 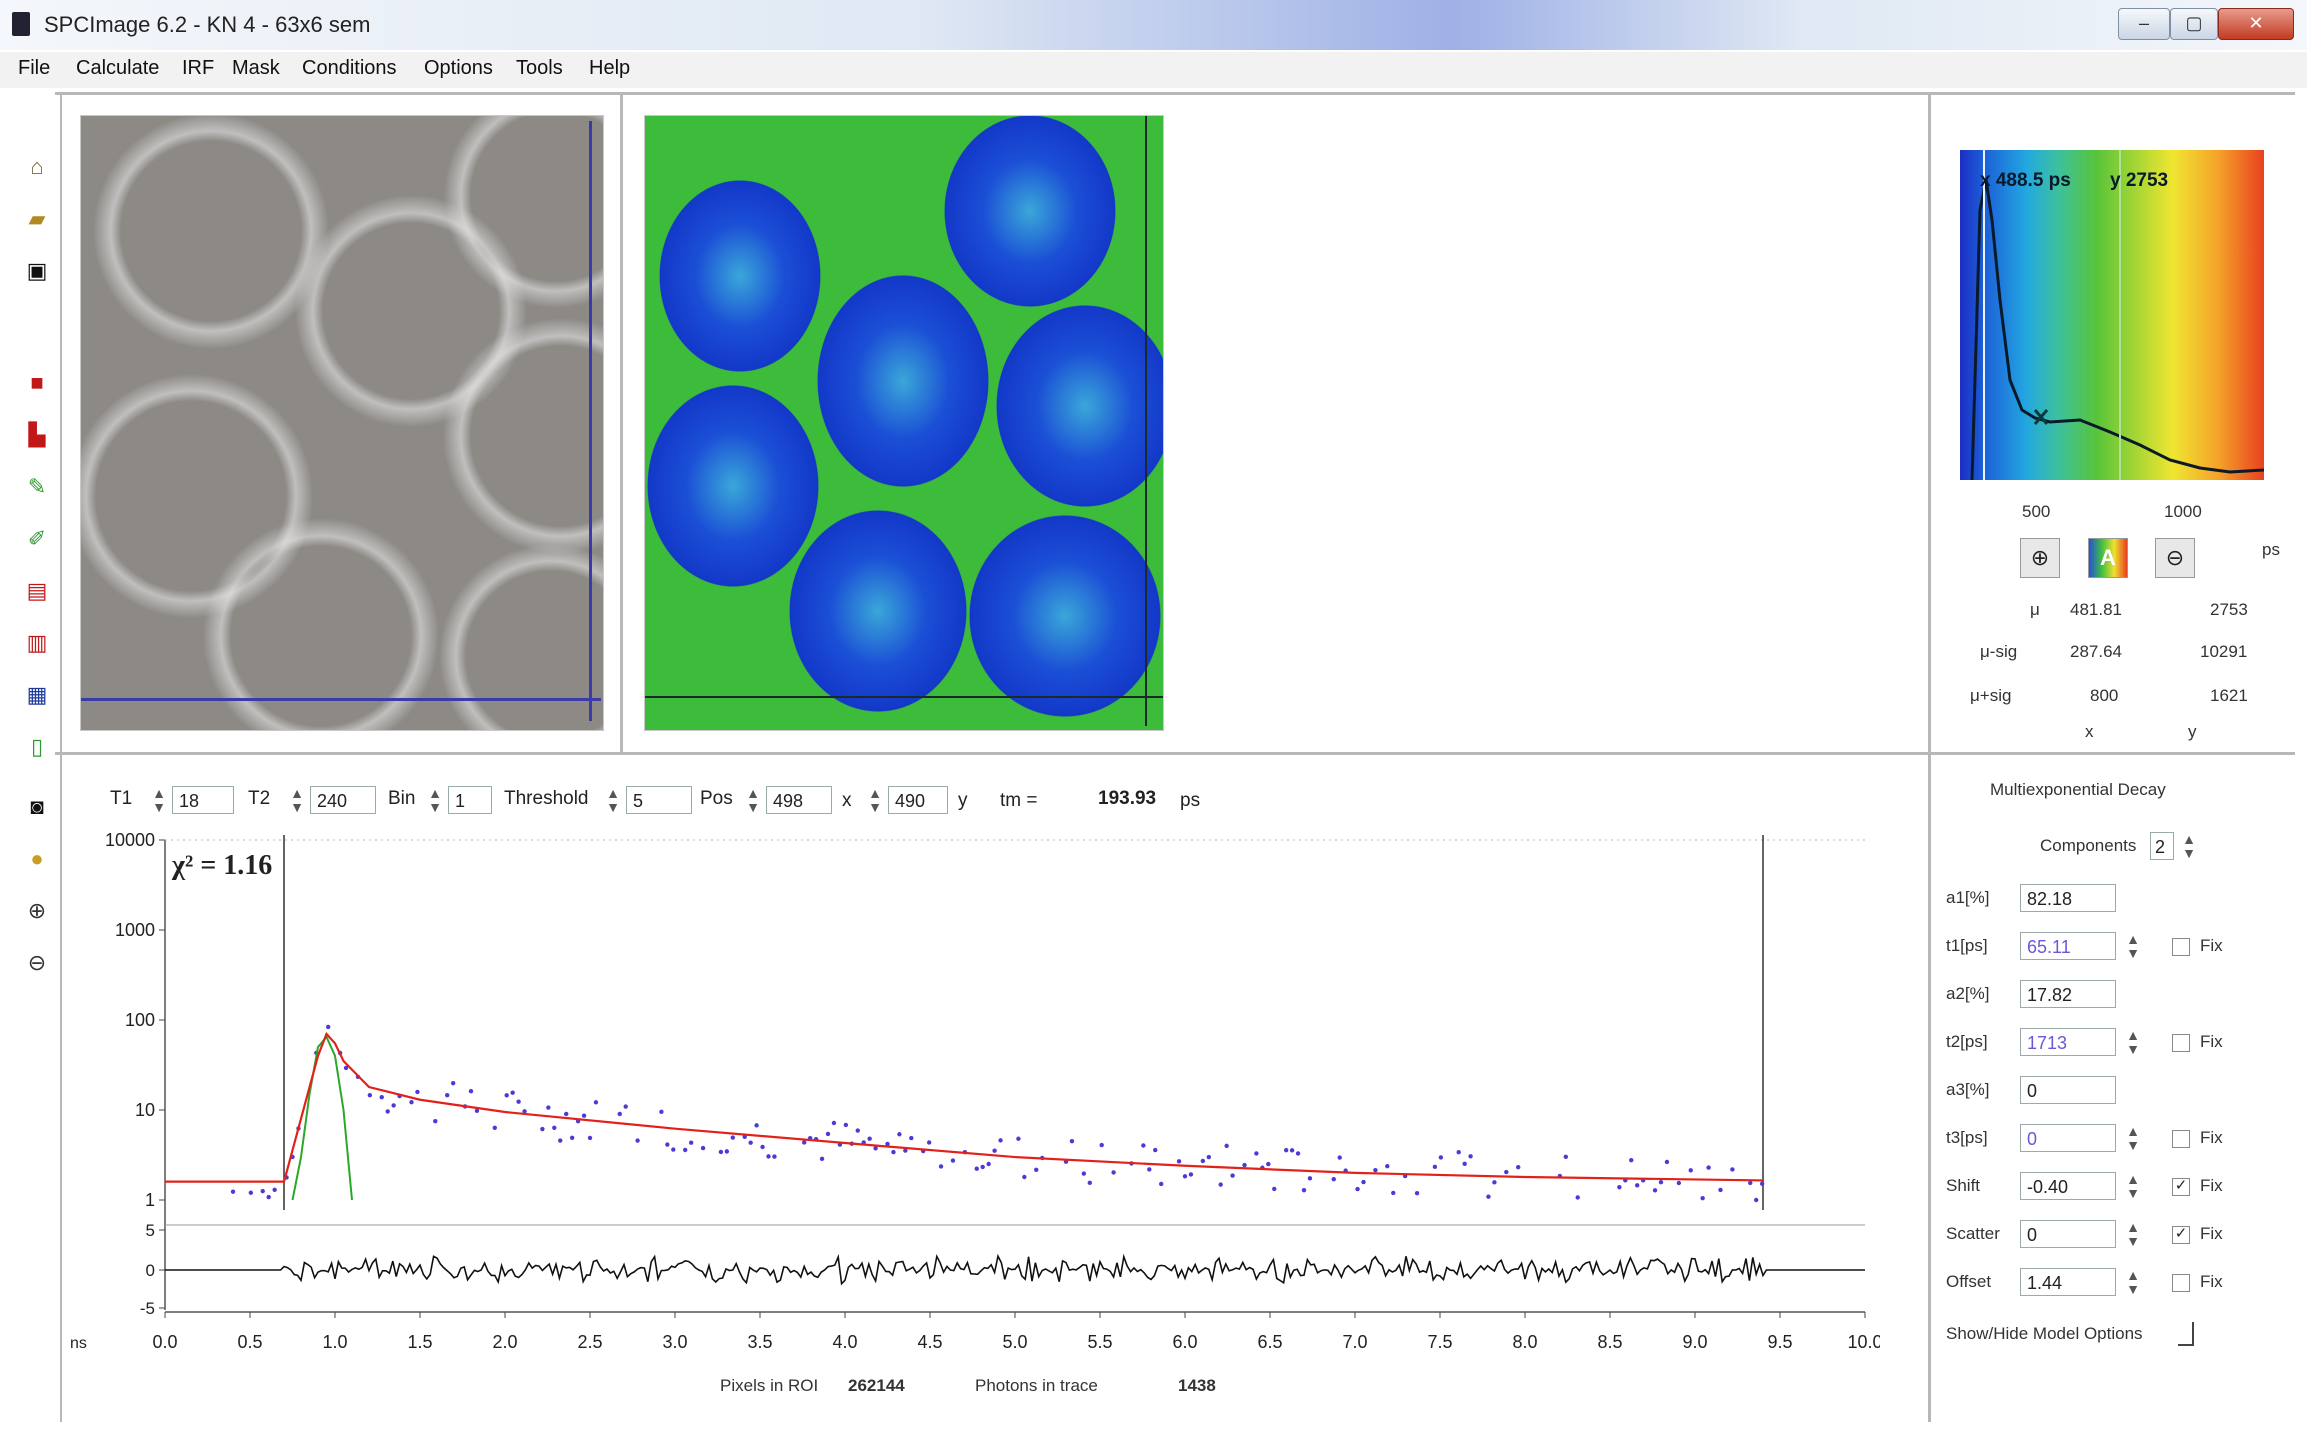 I want to click on photons-in-trace-value: 1438, so click(x=1197, y=1385).